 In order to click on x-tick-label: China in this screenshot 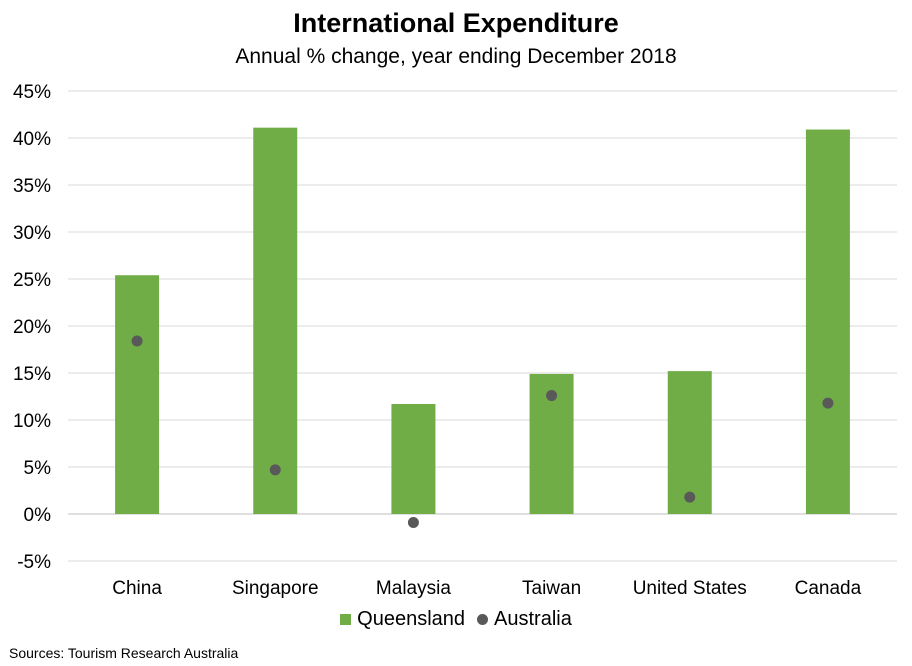, I will do `click(137, 588)`.